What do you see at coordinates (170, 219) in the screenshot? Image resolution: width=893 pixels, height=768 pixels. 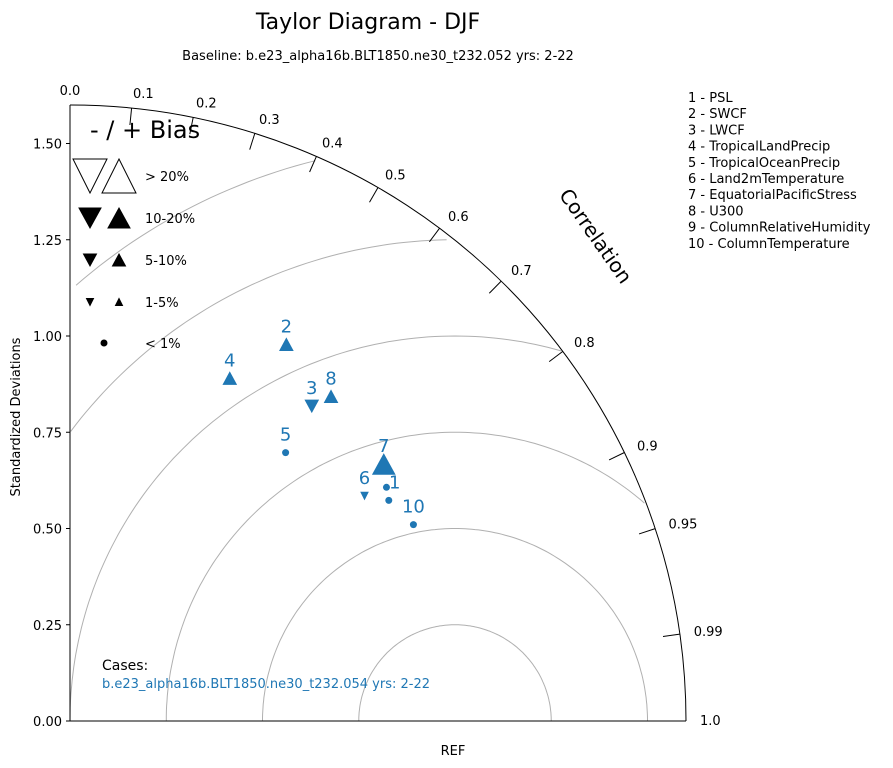 I see `legend-bias-label: 10-20%` at bounding box center [170, 219].